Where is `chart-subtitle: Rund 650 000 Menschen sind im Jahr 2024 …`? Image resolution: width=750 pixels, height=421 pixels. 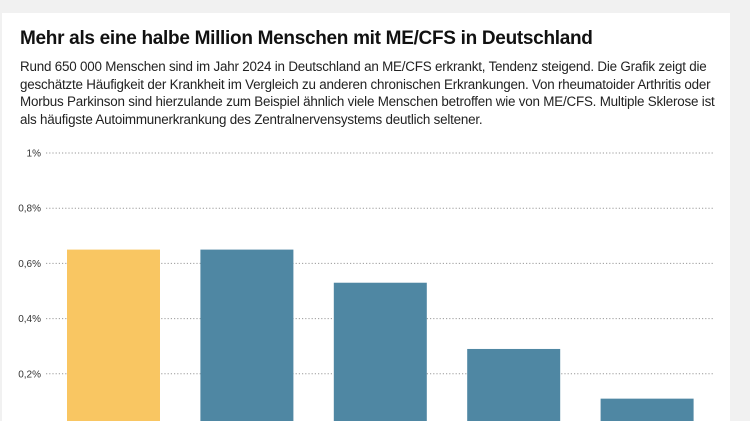 chart-subtitle: Rund 650 000 Menschen sind im Jahr 2024 … is located at coordinates (367, 93).